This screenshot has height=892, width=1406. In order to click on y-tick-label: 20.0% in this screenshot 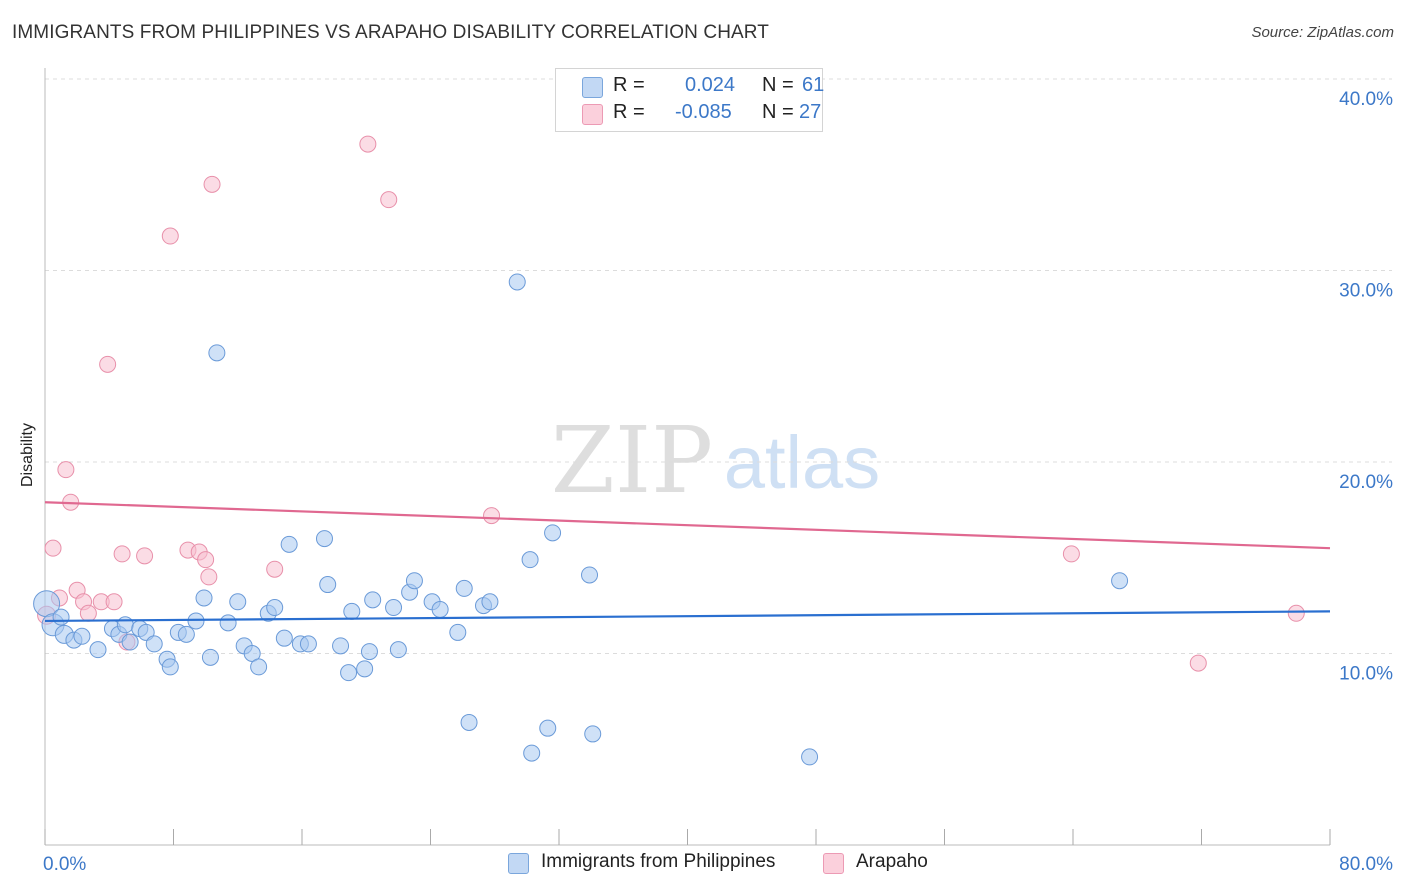, I will do `click(1366, 482)`.